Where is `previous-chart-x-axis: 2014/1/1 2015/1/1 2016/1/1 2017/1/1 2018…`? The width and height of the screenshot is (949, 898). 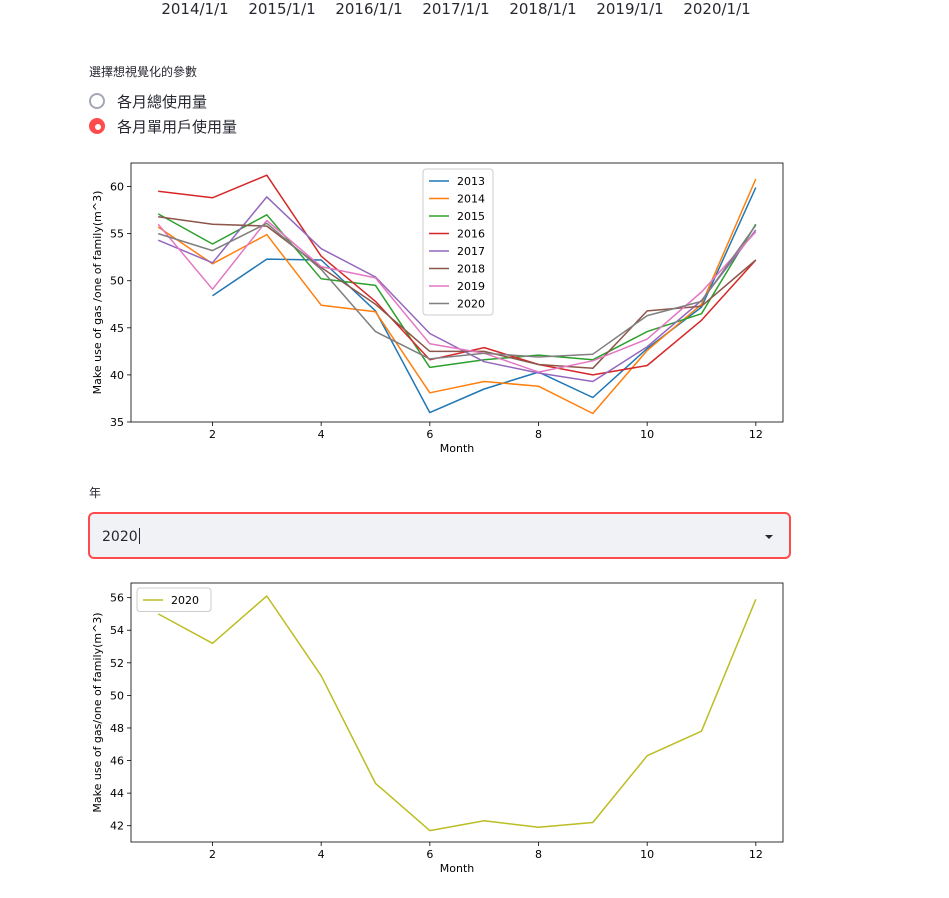 previous-chart-x-axis: 2014/1/1 2015/1/1 2016/1/1 2017/1/1 2018… is located at coordinates (474, 15).